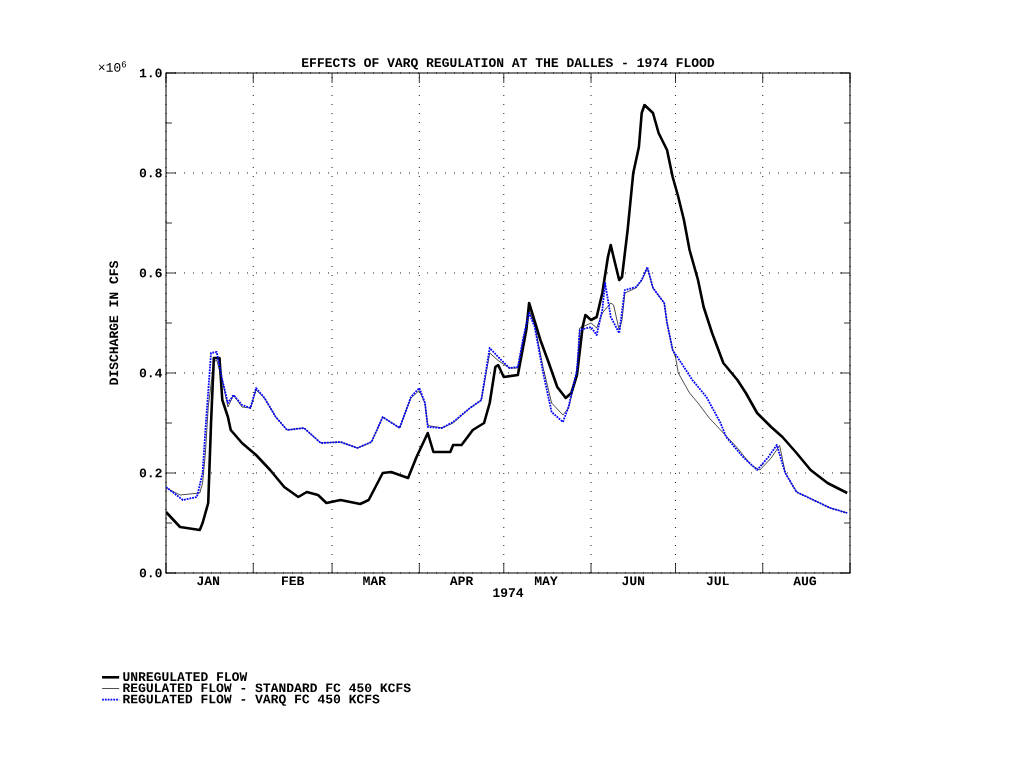 Image resolution: width=1010 pixels, height=764 pixels. I want to click on y-tick-label: 0.4, so click(151, 373).